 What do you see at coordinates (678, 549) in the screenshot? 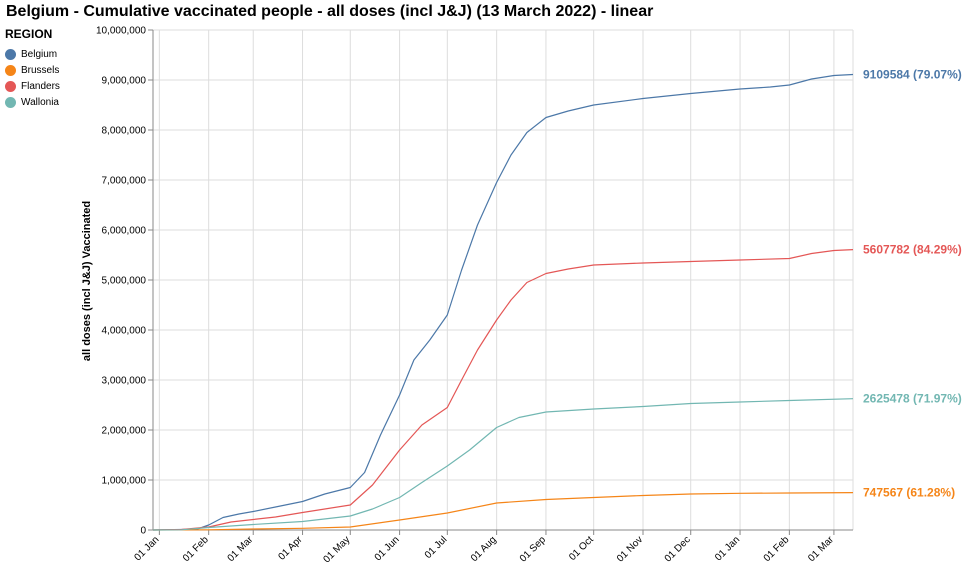
I see `x-tick-label: 01 Dec` at bounding box center [678, 549].